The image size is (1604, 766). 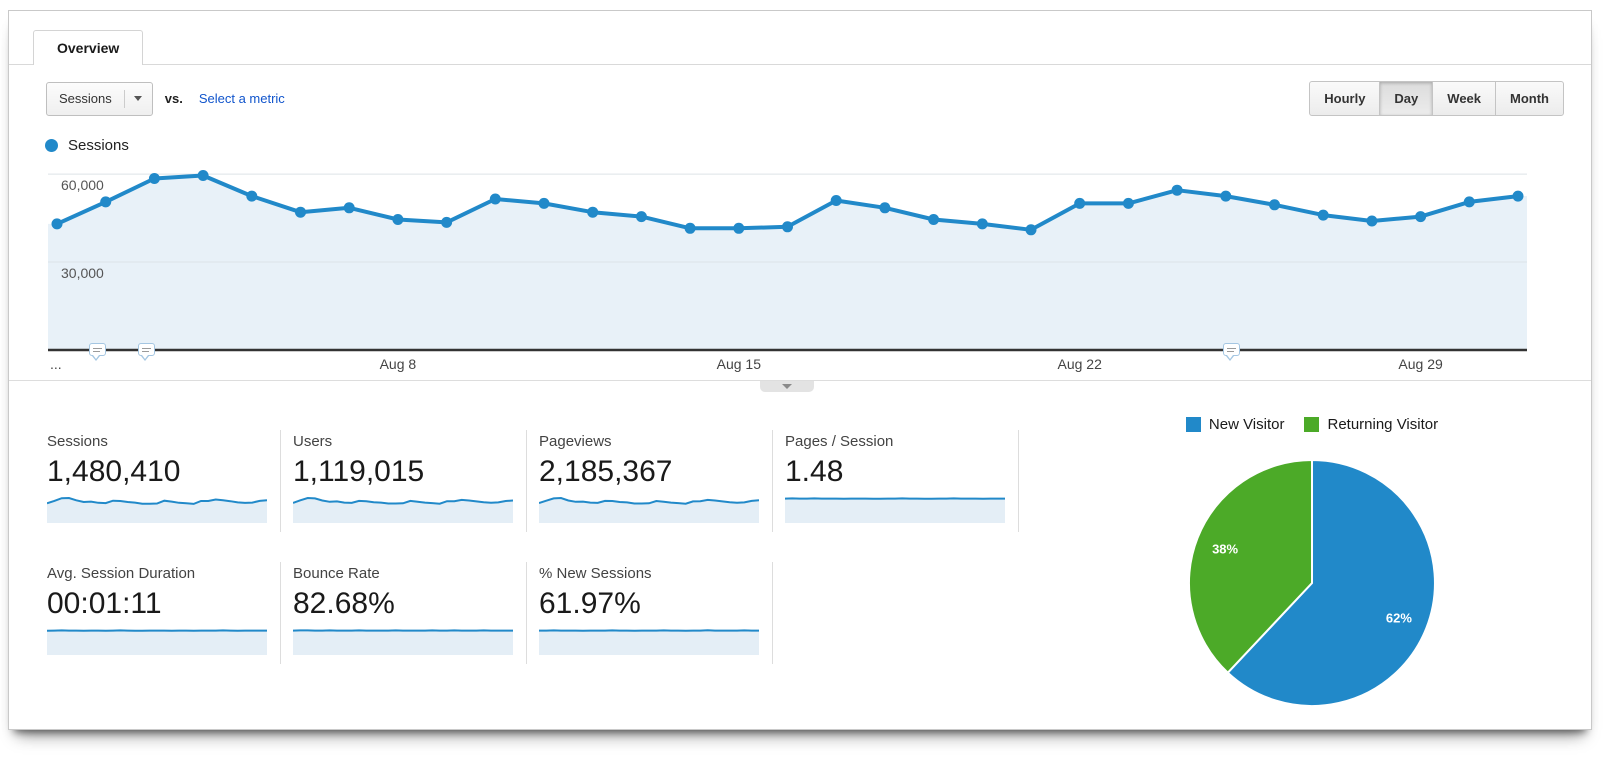 I want to click on sessions-legend-label: Sessions, so click(x=98, y=145).